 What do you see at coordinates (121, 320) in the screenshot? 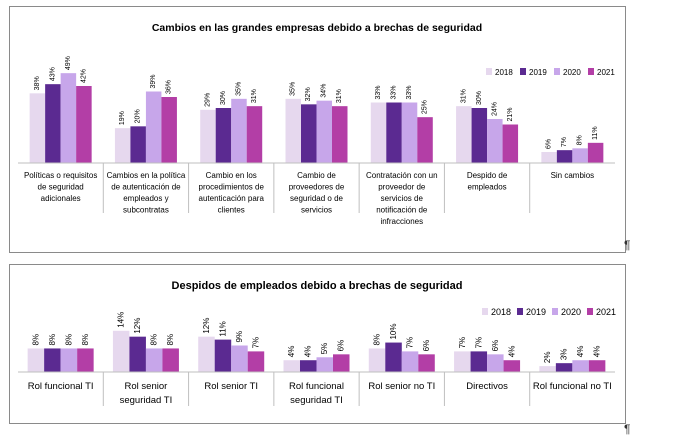
I see `data-label: 14%` at bounding box center [121, 320].